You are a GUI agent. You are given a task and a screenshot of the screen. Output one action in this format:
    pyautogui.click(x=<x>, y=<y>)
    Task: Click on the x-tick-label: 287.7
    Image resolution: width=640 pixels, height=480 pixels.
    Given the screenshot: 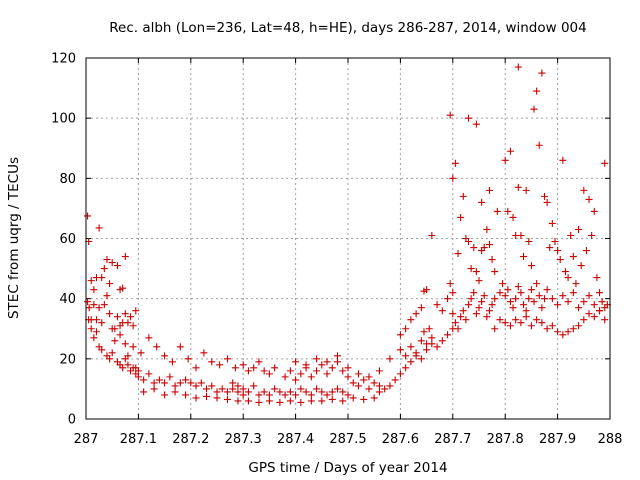 What is the action you would take?
    pyautogui.click(x=452, y=439)
    